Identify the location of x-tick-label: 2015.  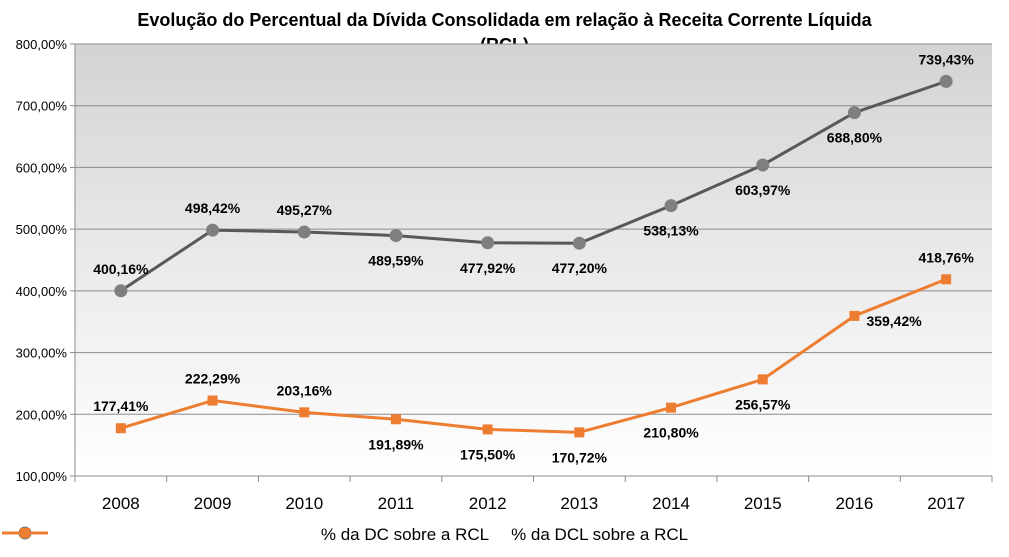
(763, 503).